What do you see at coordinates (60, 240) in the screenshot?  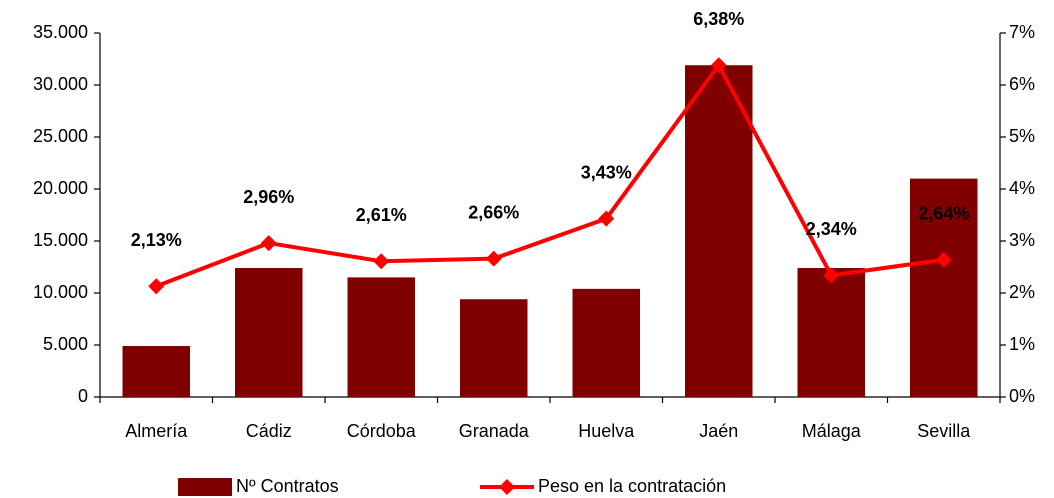 I see `y-tick-label: 15.000` at bounding box center [60, 240].